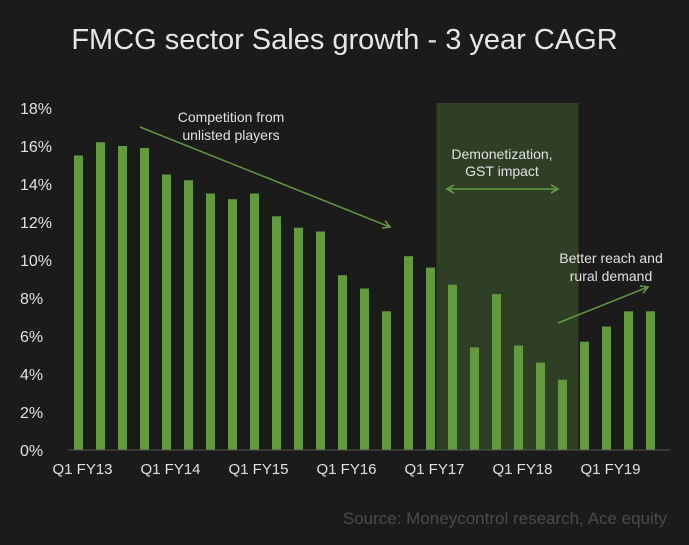  What do you see at coordinates (36, 223) in the screenshot?
I see `y-tick-label: 12%` at bounding box center [36, 223].